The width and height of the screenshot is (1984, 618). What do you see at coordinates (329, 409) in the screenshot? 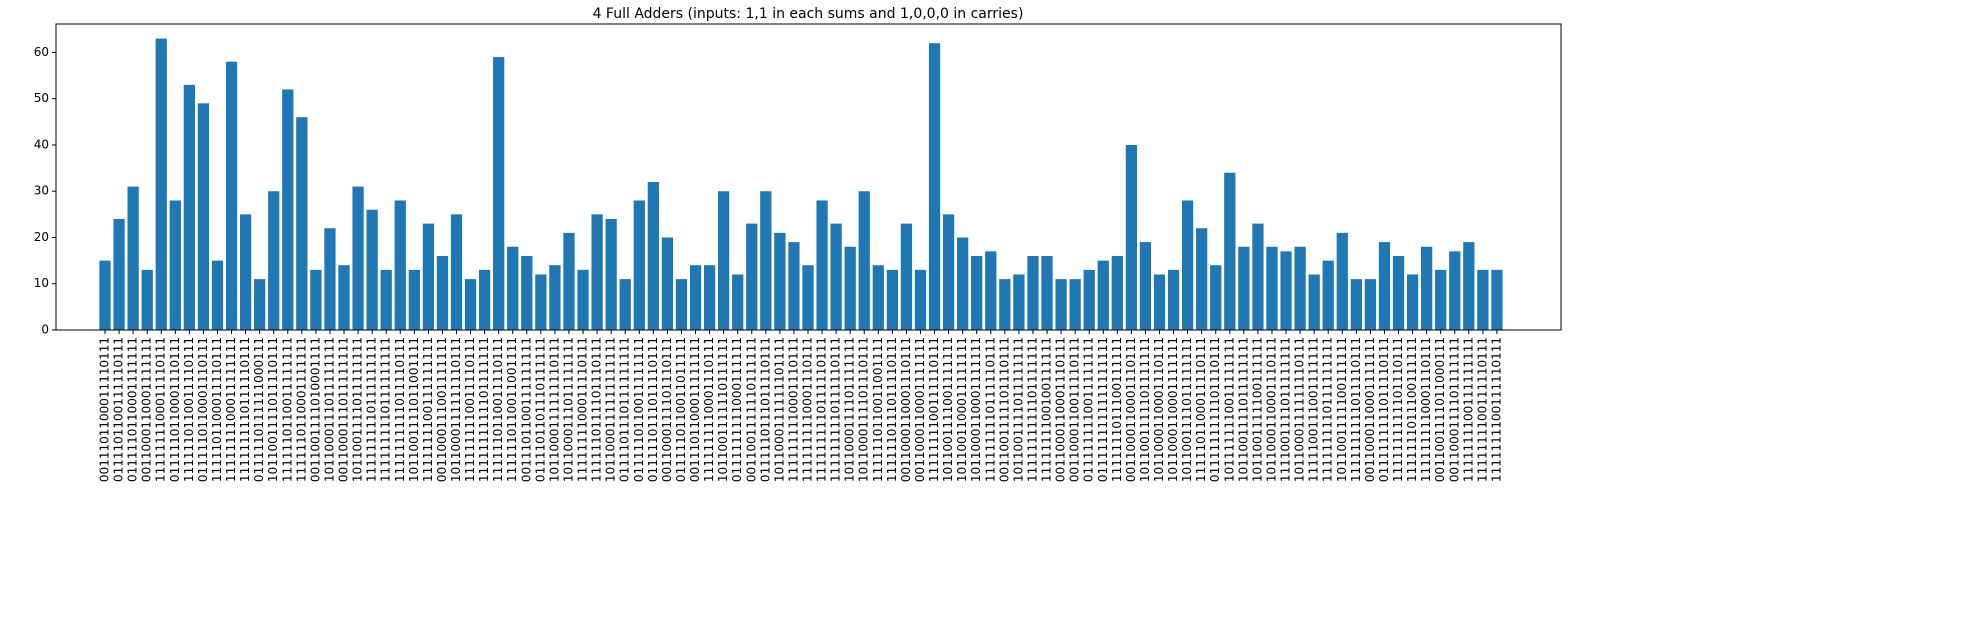
I see `x-tick-label: 1011000111011111111` at bounding box center [329, 409].